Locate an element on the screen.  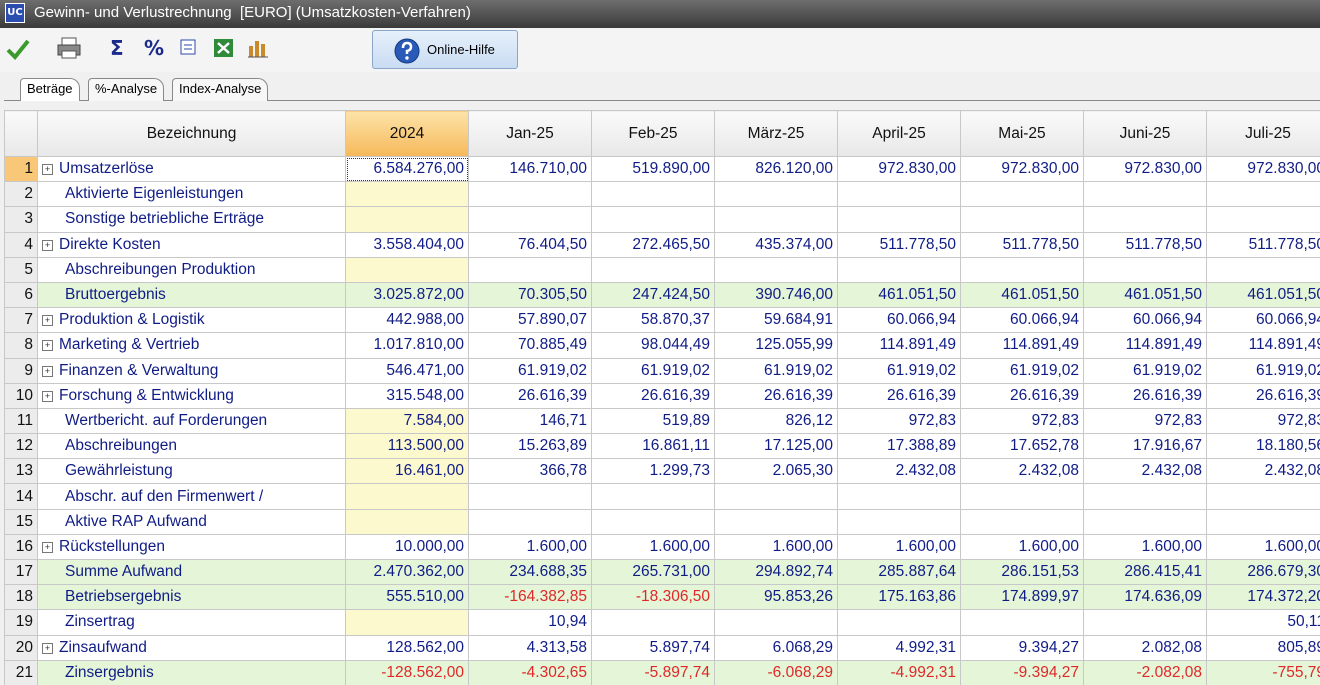
value-cell: 98.044,49 is located at coordinates (653, 345).